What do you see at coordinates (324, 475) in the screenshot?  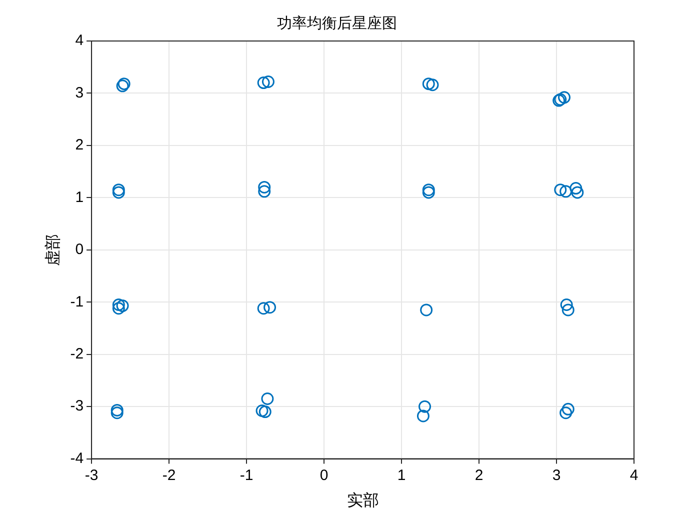 I see `x-tick-label: 0` at bounding box center [324, 475].